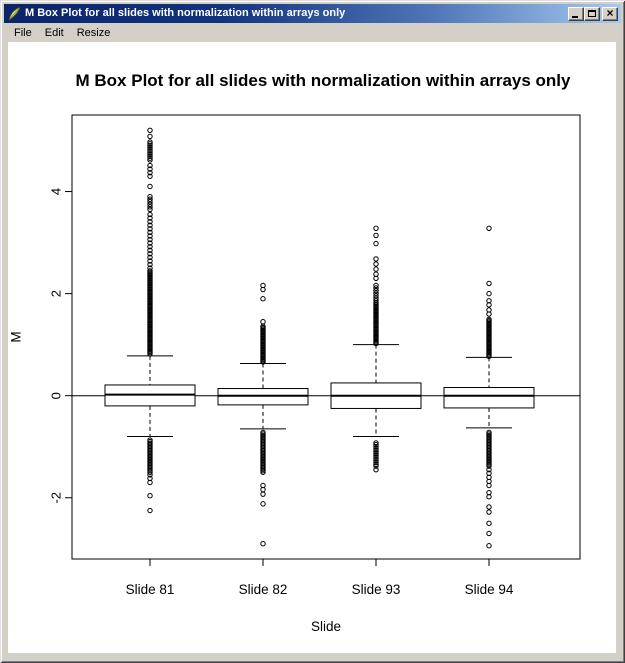 This screenshot has width=625, height=663. I want to click on maximize-icon, so click(592, 13).